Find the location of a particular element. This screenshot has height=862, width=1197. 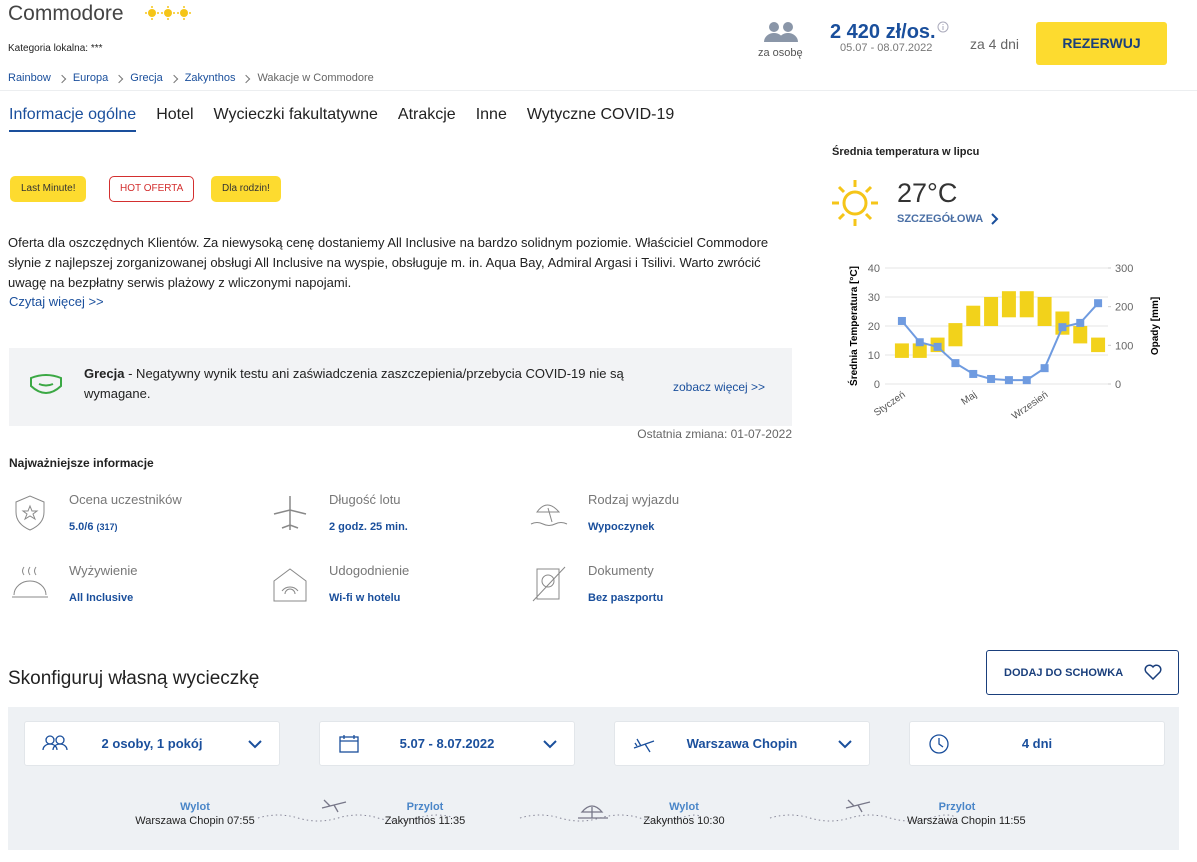

info-value-text: Bez paszportu is located at coordinates (626, 598).